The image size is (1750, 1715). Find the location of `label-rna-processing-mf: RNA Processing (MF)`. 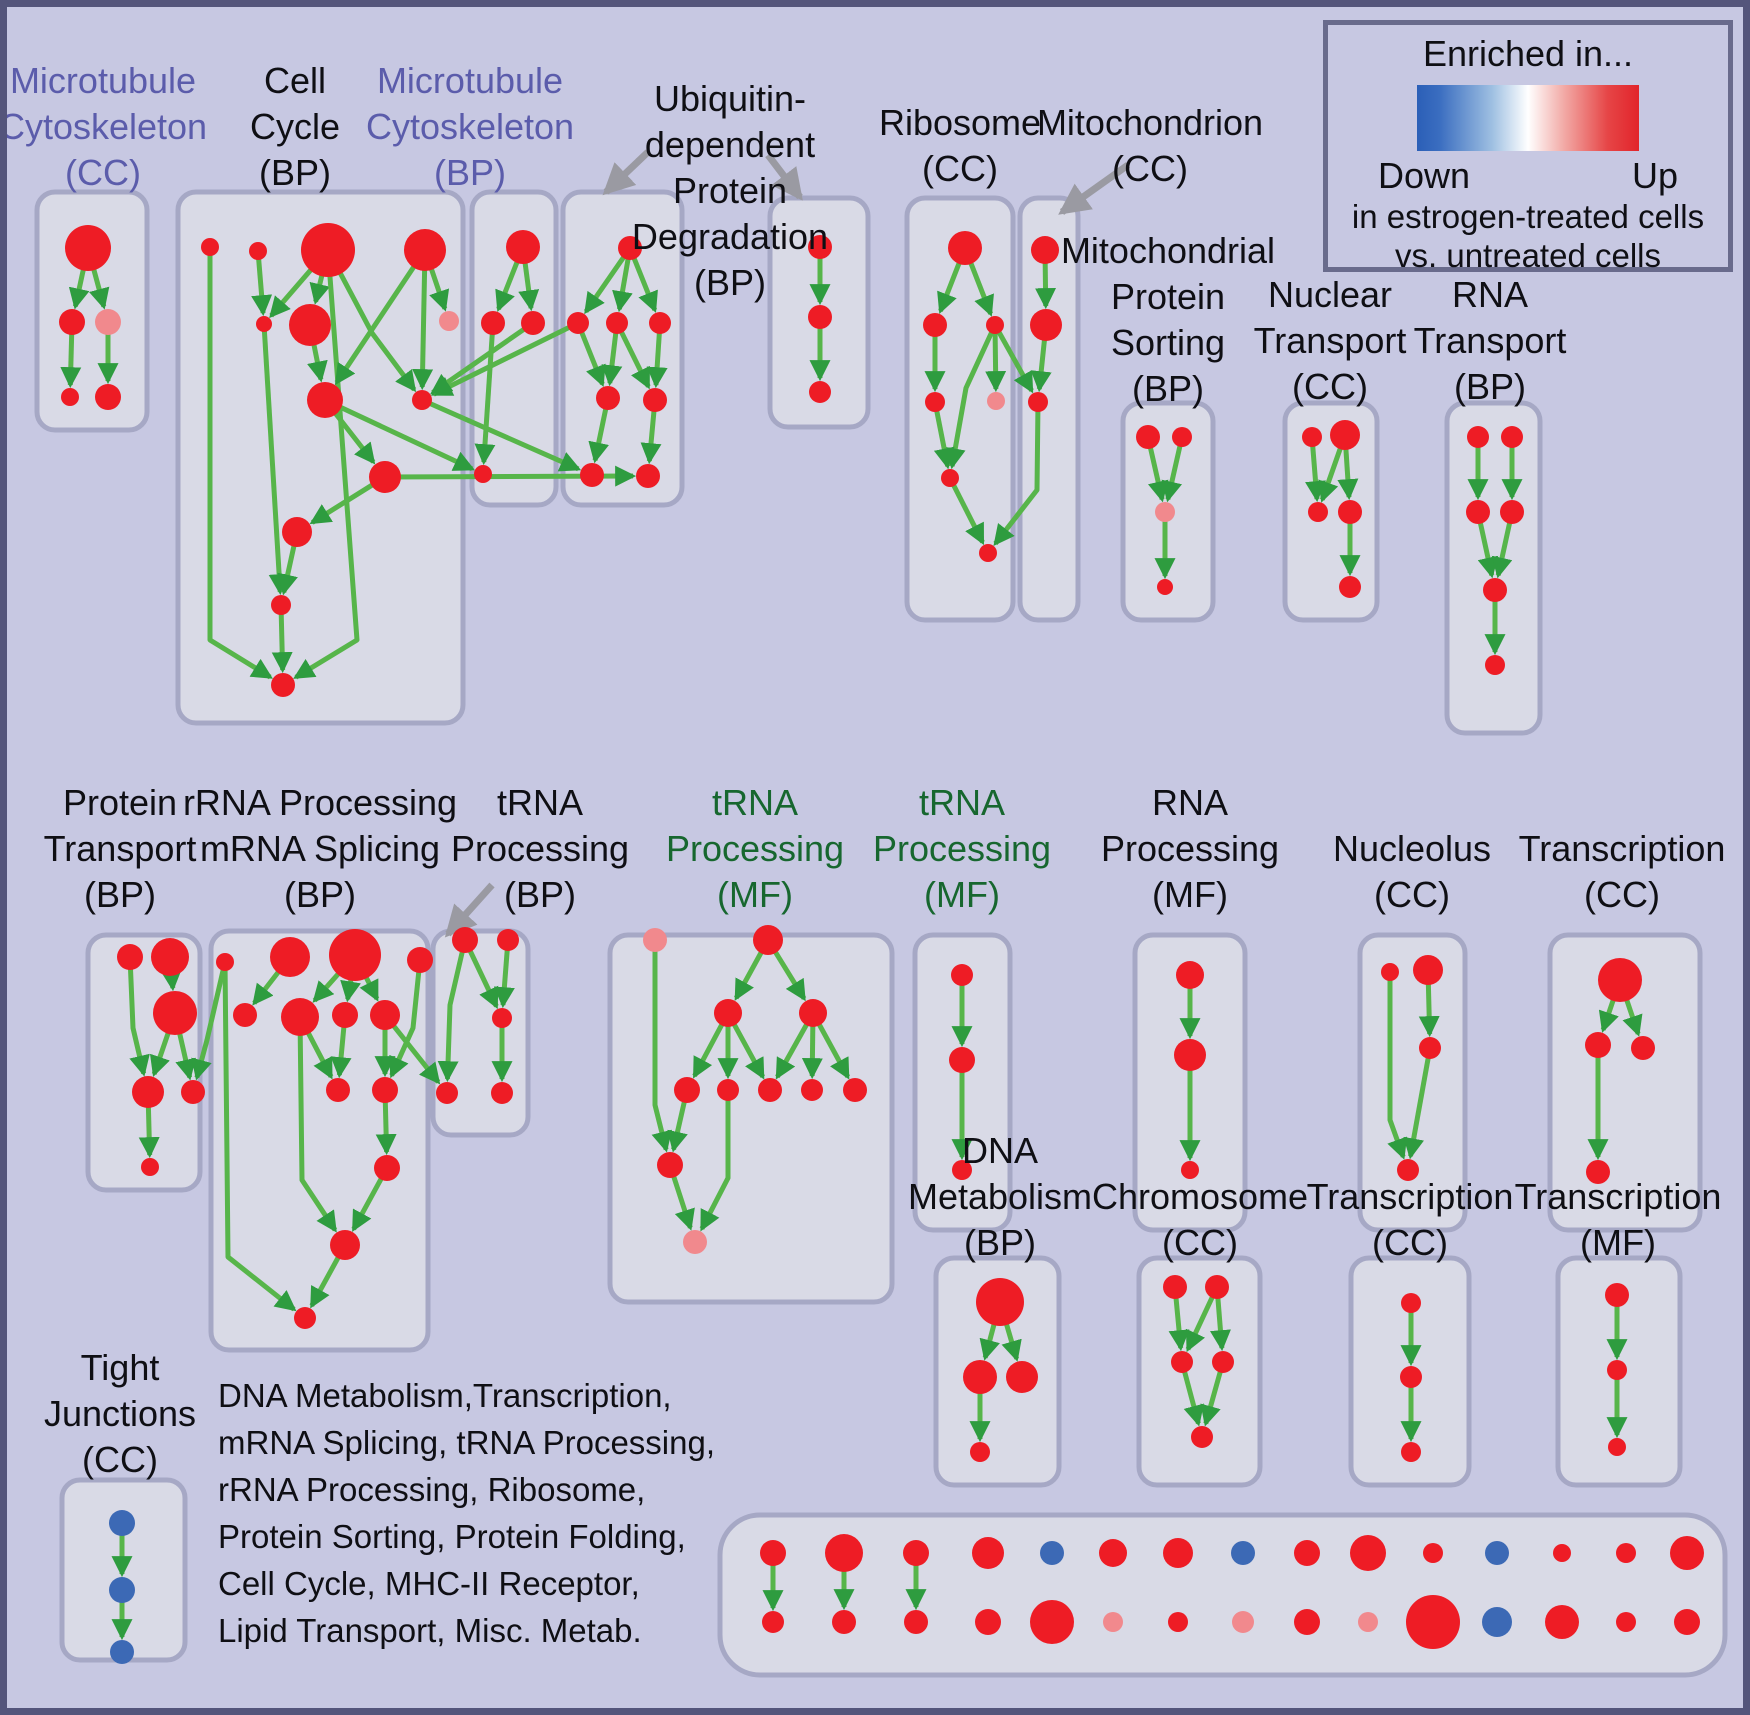

label-rna-processing-mf: RNA Processing (MF) is located at coordinates (1190, 848).